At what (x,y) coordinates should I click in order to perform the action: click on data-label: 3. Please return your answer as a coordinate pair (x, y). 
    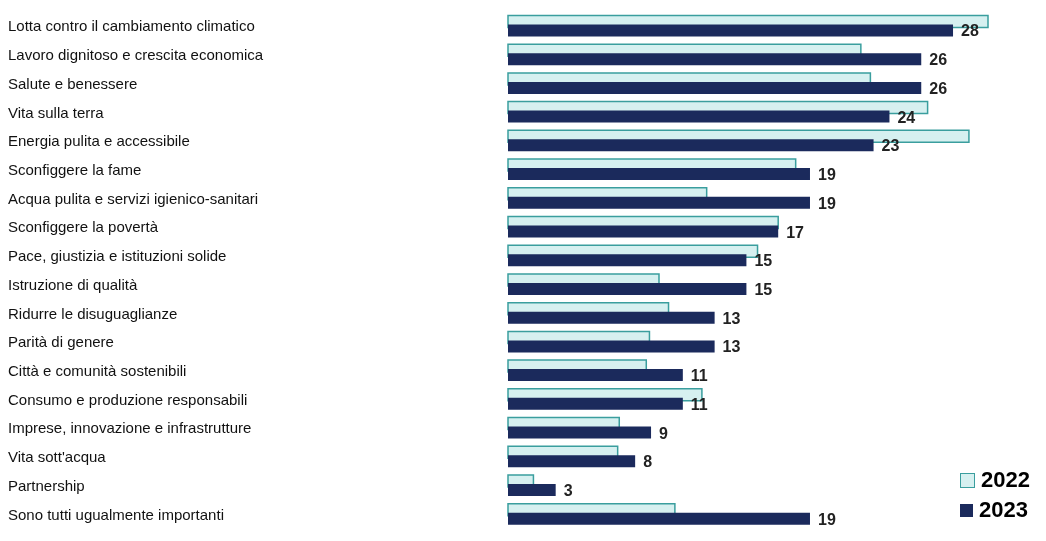
    Looking at the image, I should click on (568, 490).